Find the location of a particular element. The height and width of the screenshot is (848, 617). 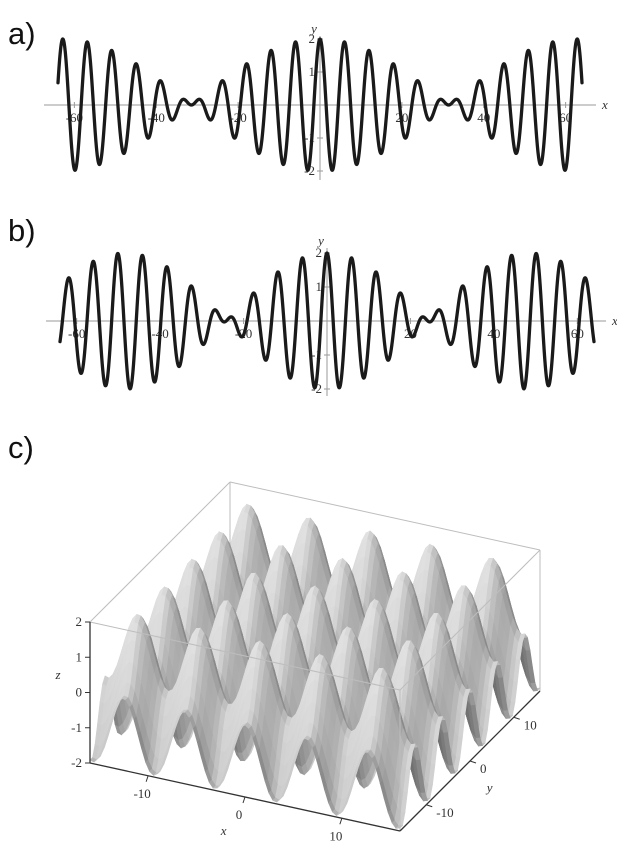

z-tick-label: -1 is located at coordinates (76, 727).